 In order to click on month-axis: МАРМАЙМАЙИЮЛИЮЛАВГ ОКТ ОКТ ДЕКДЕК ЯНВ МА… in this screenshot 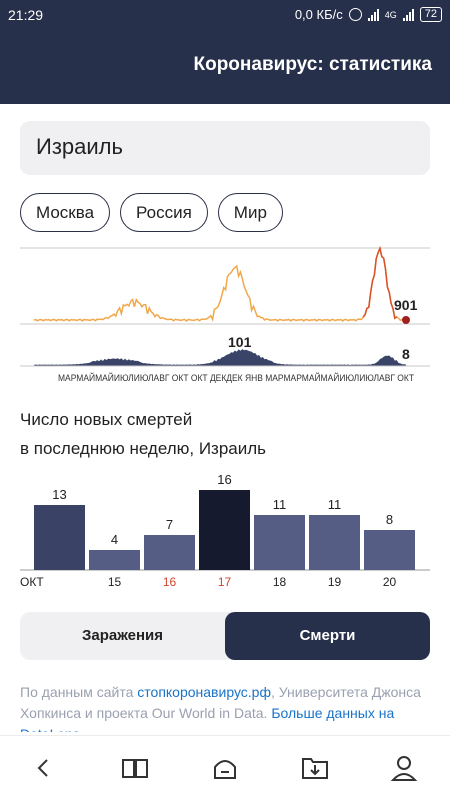, I will do `click(236, 377)`.